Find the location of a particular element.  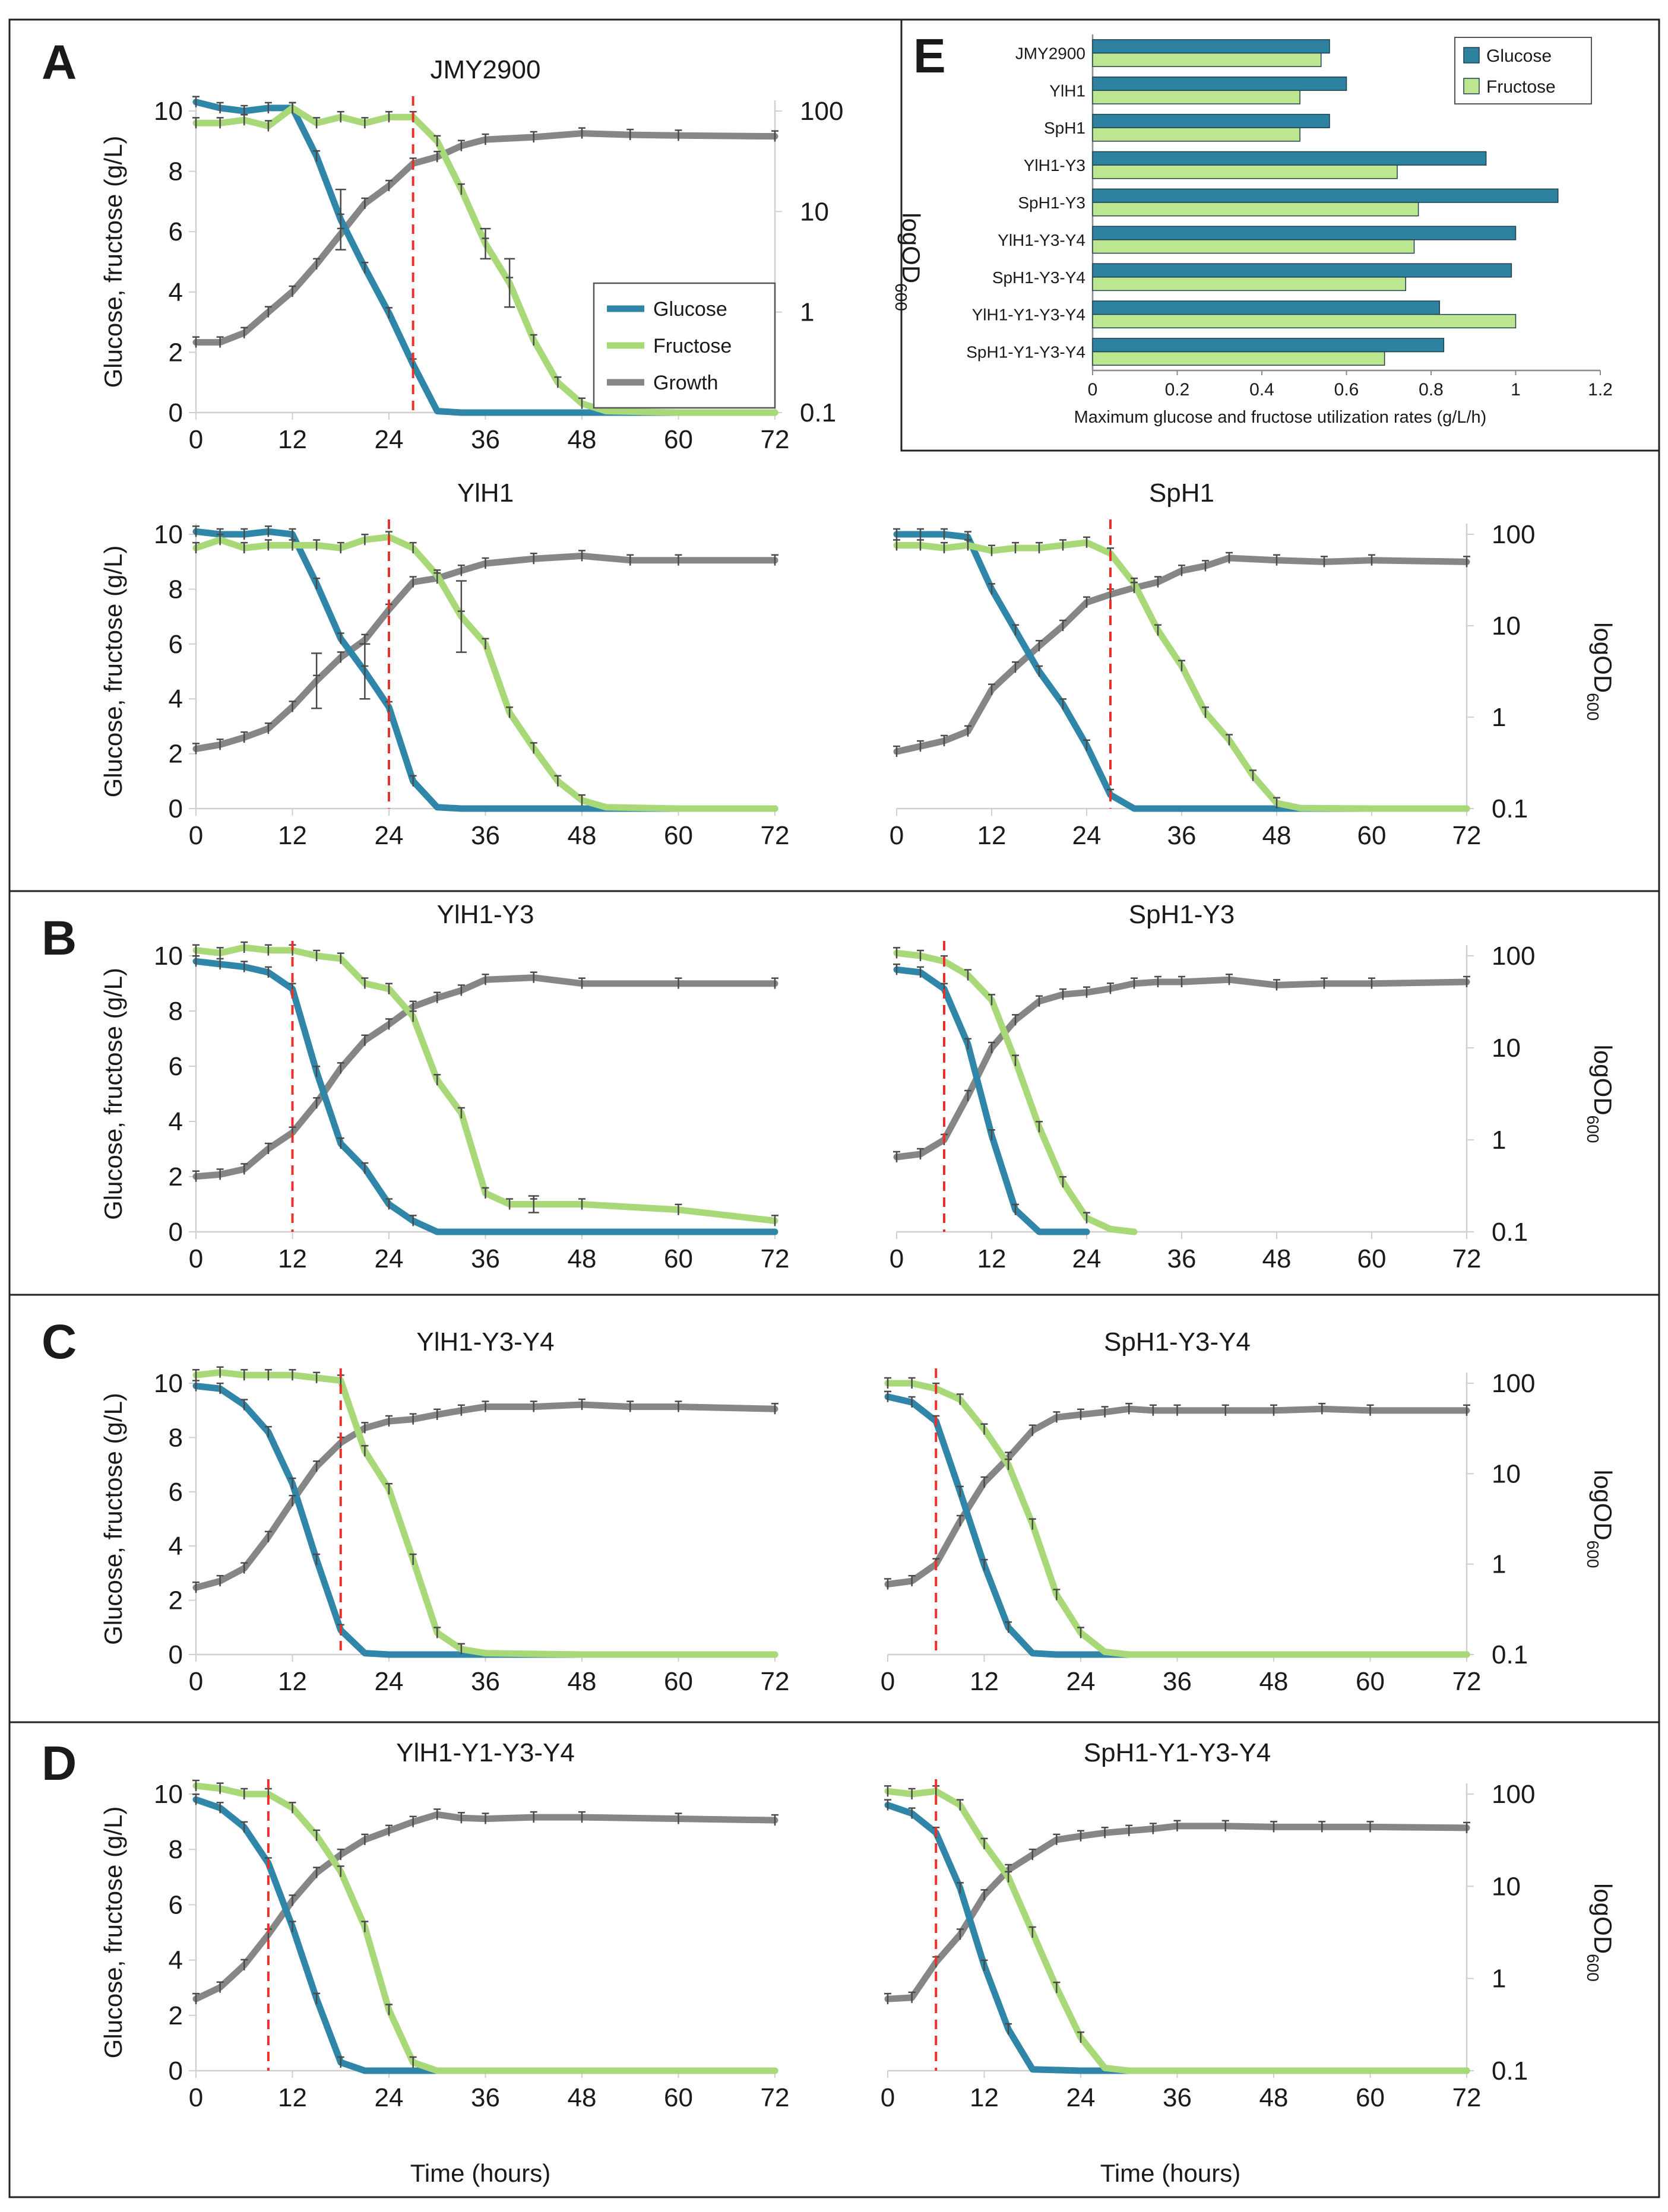

bar-category-sph1-y3-y4: SpH1-Y3-Y4 is located at coordinates (1038, 277).